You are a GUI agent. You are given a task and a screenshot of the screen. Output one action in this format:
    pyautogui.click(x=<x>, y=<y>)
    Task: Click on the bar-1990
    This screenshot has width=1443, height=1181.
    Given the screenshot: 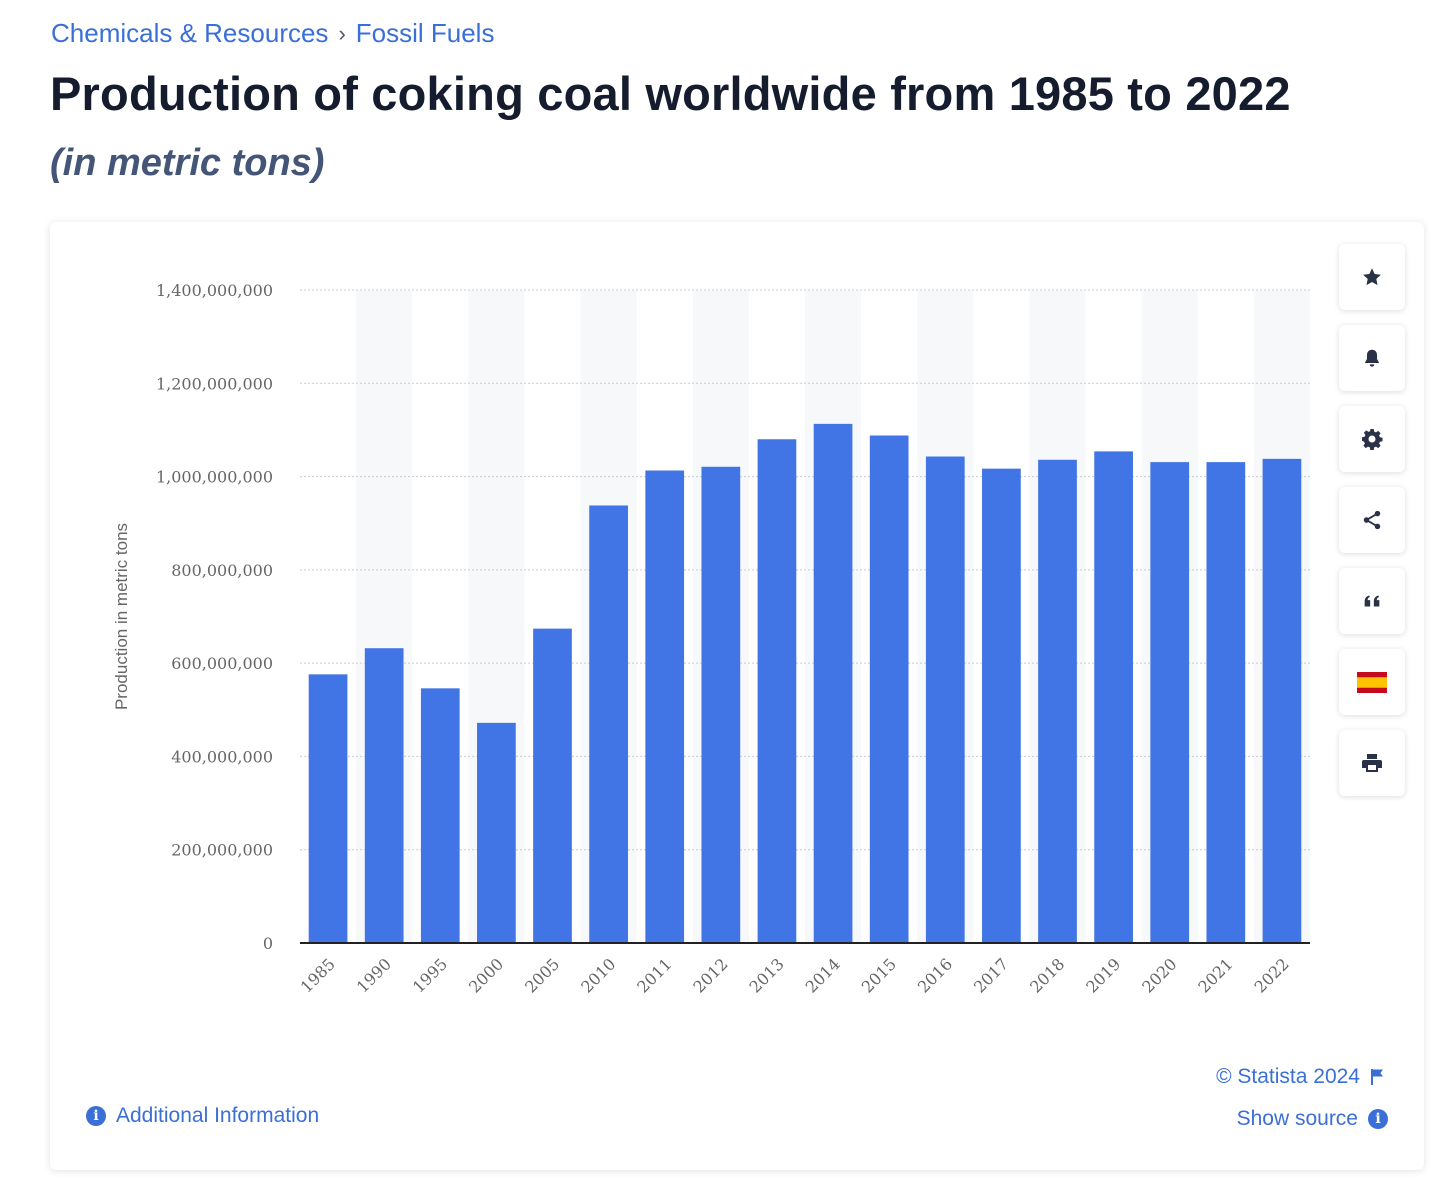 What is the action you would take?
    pyautogui.click(x=384, y=795)
    